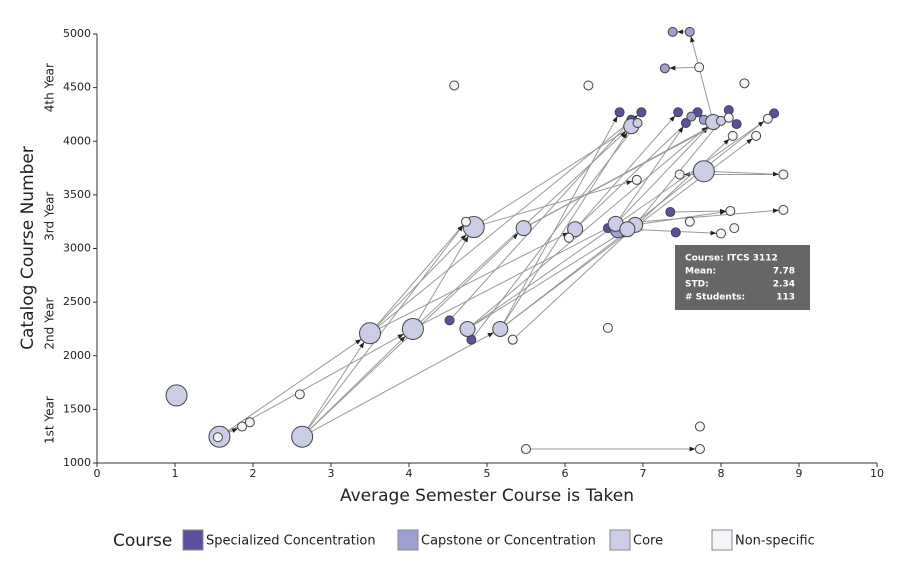 Image resolution: width=900 pixels, height=562 pixels. I want to click on y-axis-title: Catalog Course Number, so click(28, 248).